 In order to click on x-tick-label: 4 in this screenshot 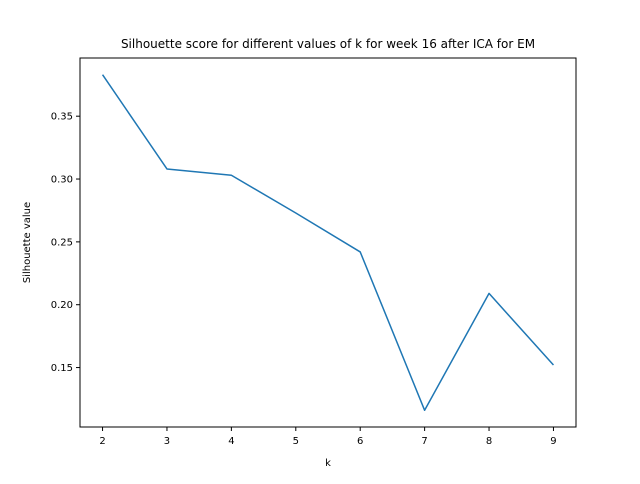, I will do `click(231, 441)`.